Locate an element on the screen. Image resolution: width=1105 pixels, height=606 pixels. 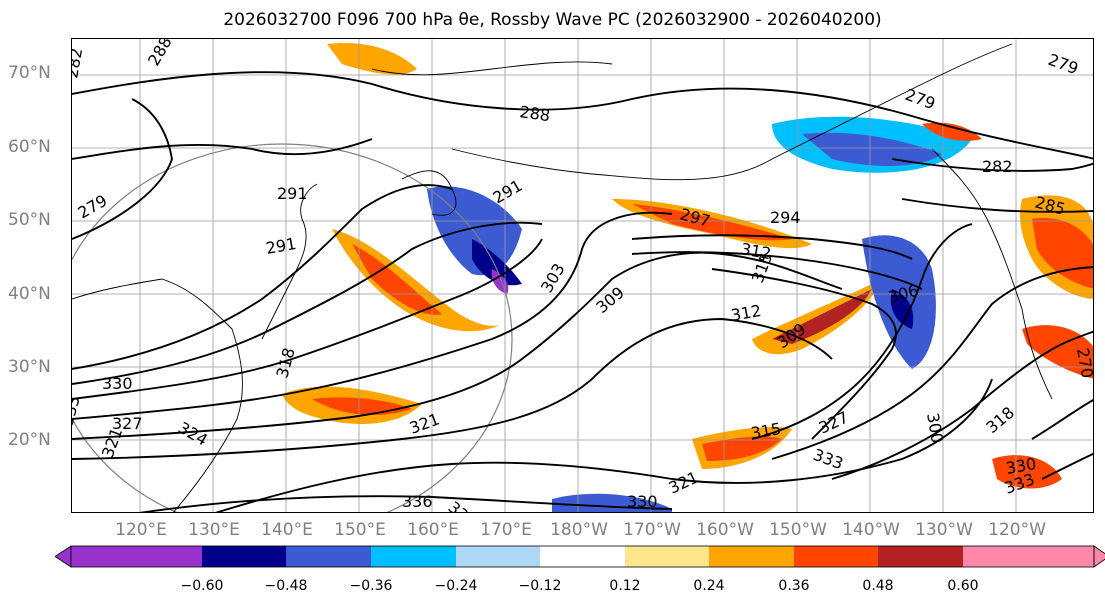
contour-label: 309 is located at coordinates (610, 300).